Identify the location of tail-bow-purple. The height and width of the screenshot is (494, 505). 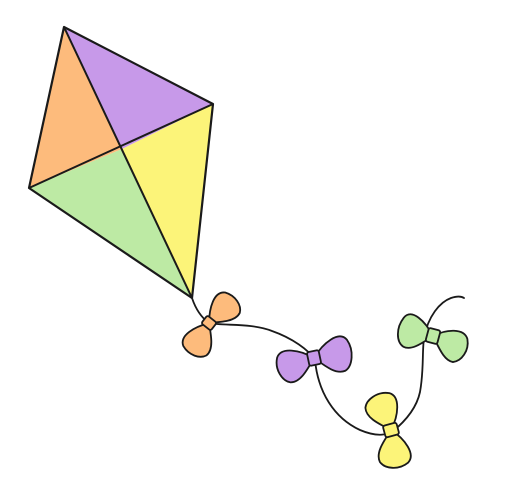
(314, 359).